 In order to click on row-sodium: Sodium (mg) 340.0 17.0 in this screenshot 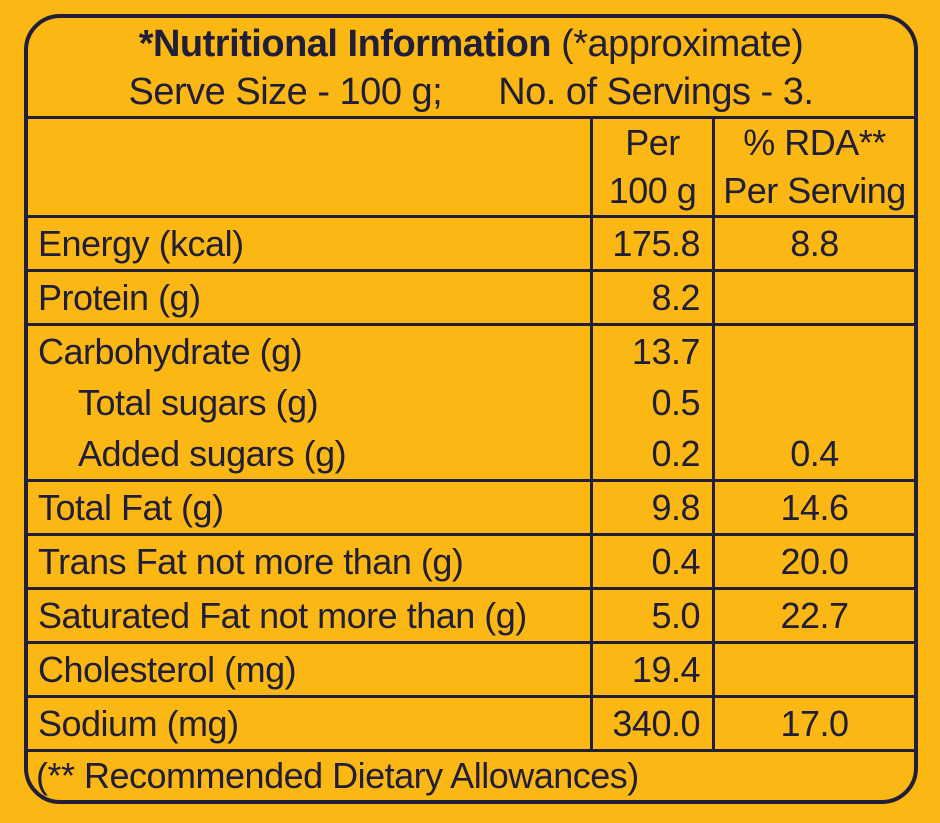, I will do `click(471, 722)`.